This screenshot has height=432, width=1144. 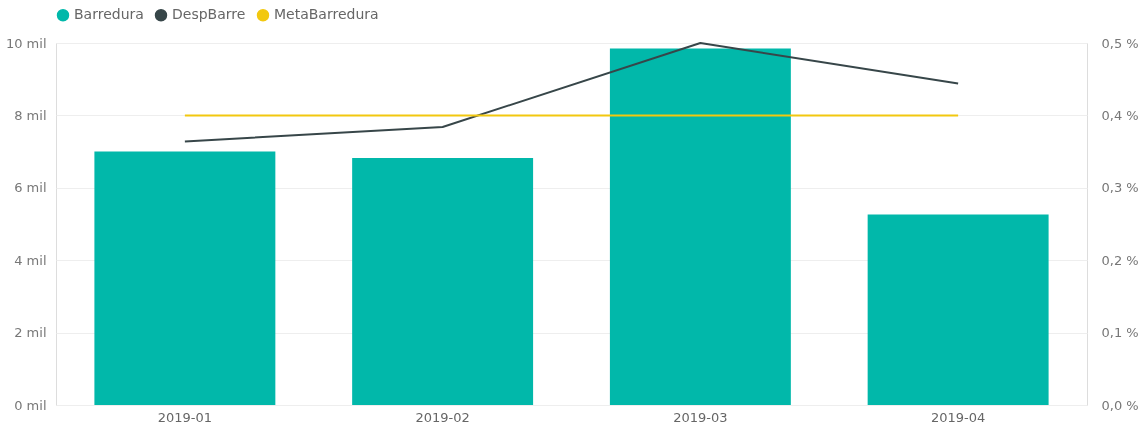 I want to click on y2-tick-label: 0,1 %, so click(x=1120, y=333).